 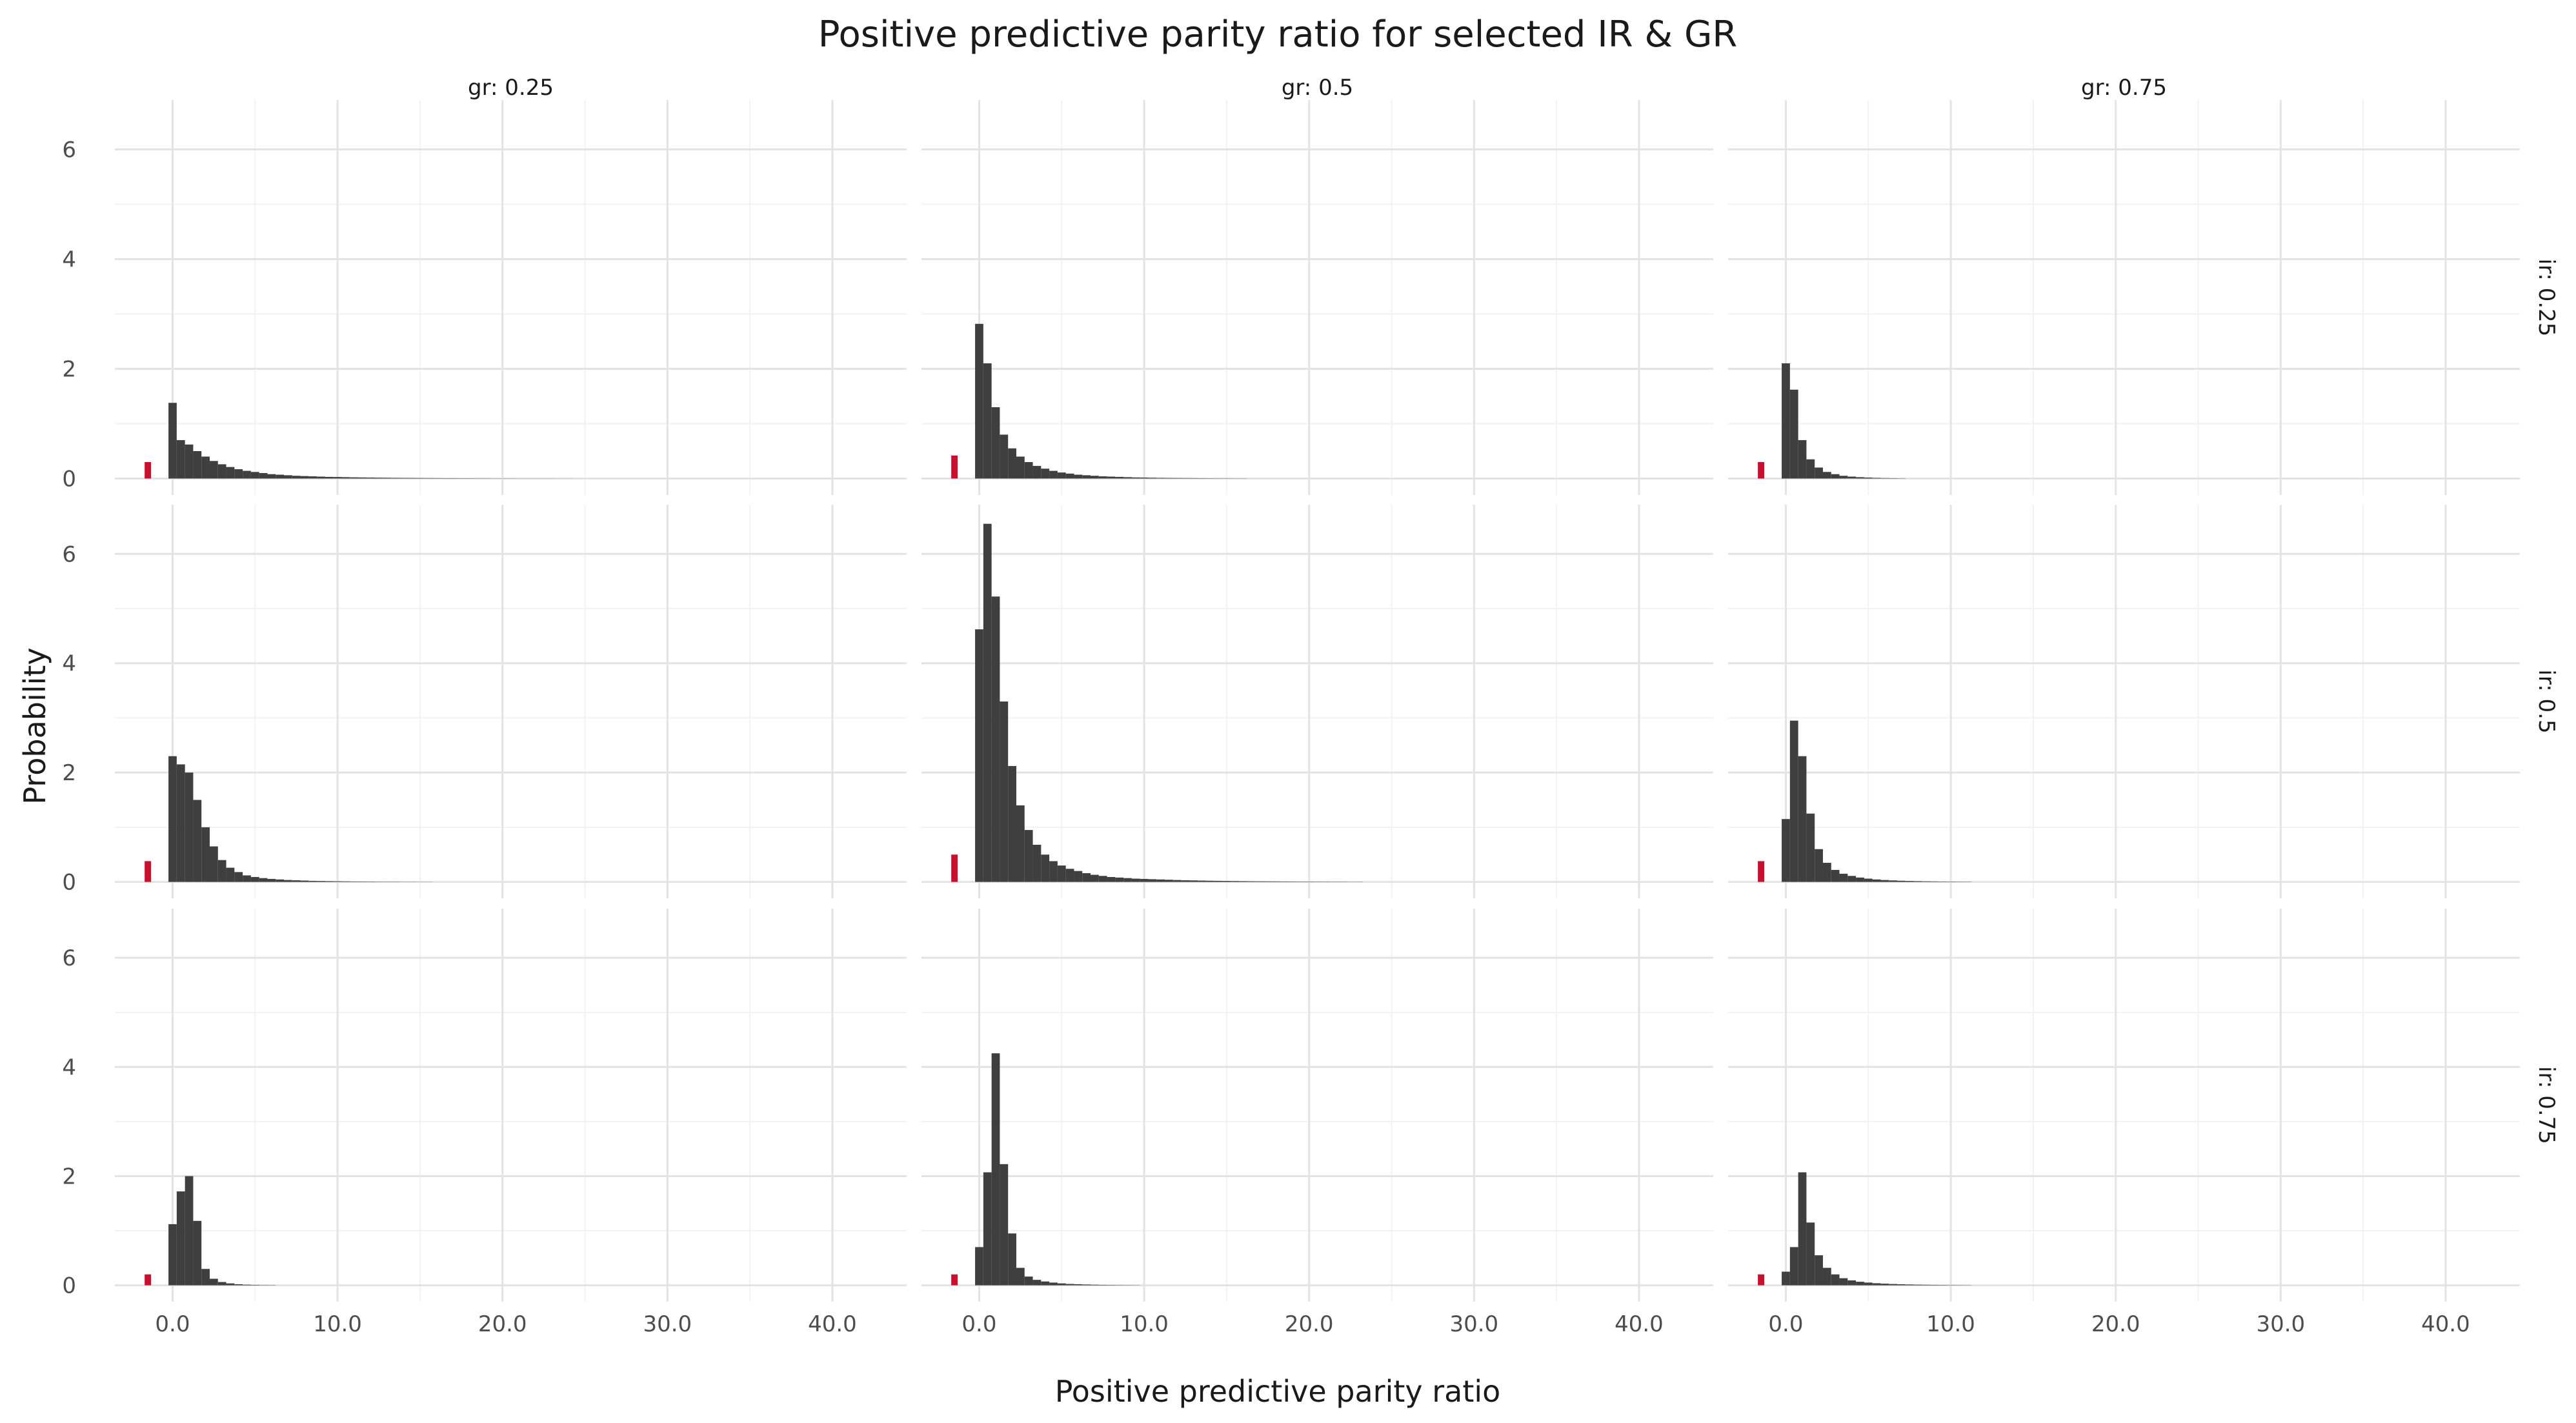 I want to click on column-facet-label: gr: 0.5, so click(x=1317, y=88).